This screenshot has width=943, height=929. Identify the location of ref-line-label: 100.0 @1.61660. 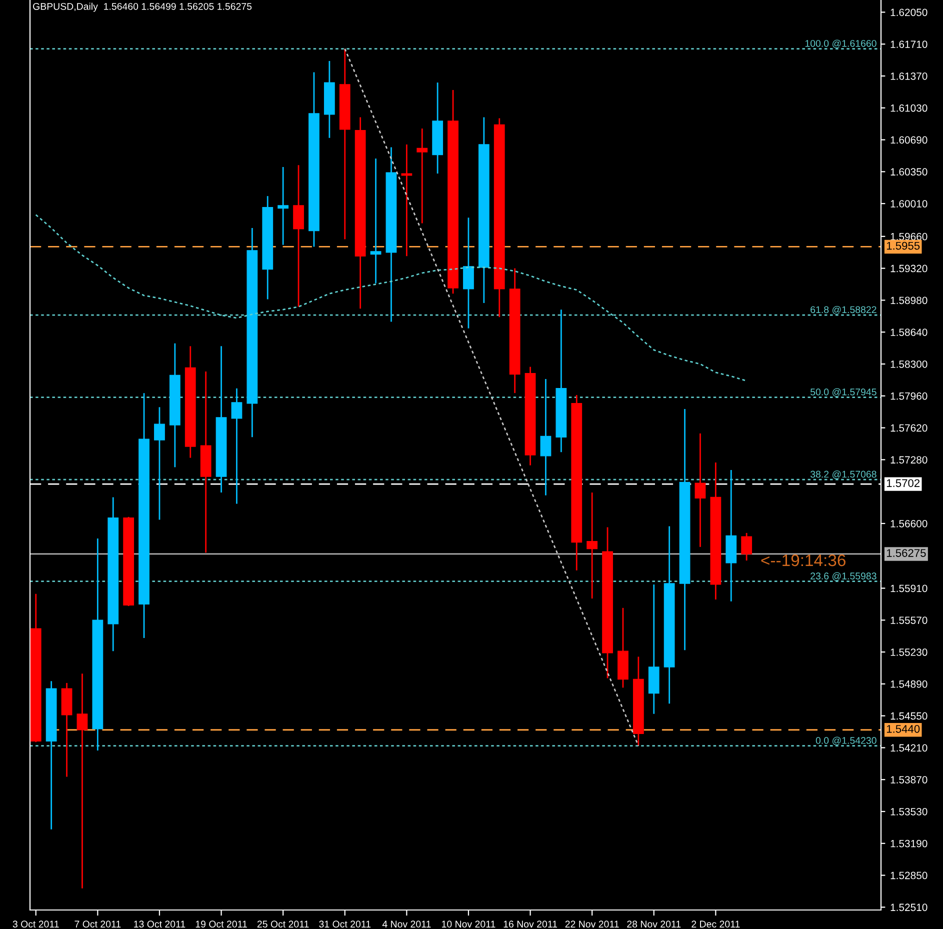
(840, 44).